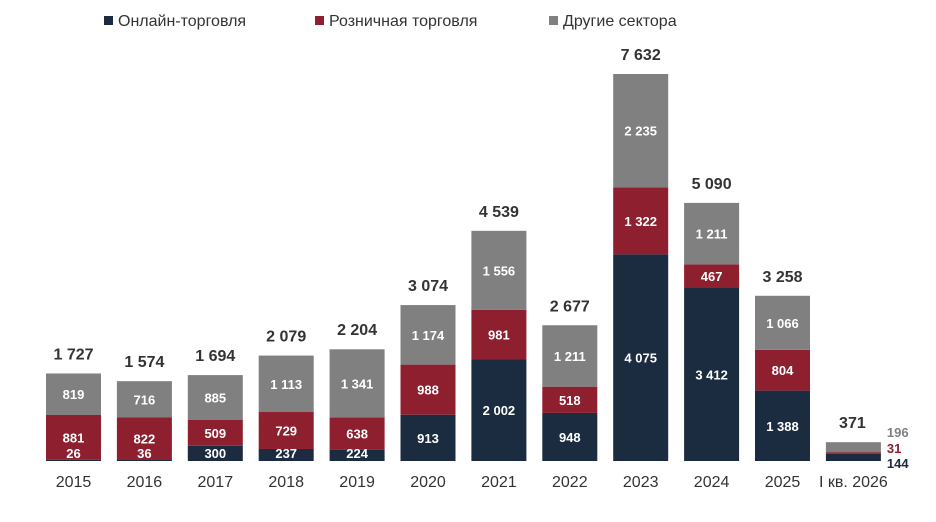 The image size is (936, 522). What do you see at coordinates (286, 482) in the screenshot?
I see `x-tick-label-3: 2018` at bounding box center [286, 482].